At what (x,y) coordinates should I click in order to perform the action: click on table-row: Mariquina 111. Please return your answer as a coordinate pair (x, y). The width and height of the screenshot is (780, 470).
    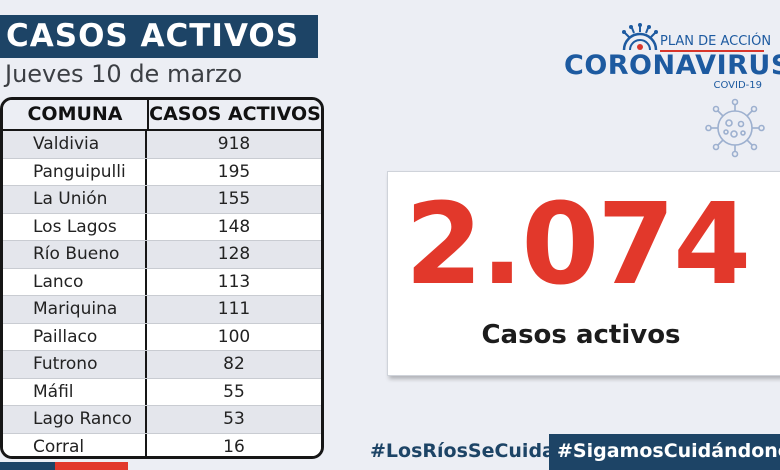
    Looking at the image, I should click on (162, 310).